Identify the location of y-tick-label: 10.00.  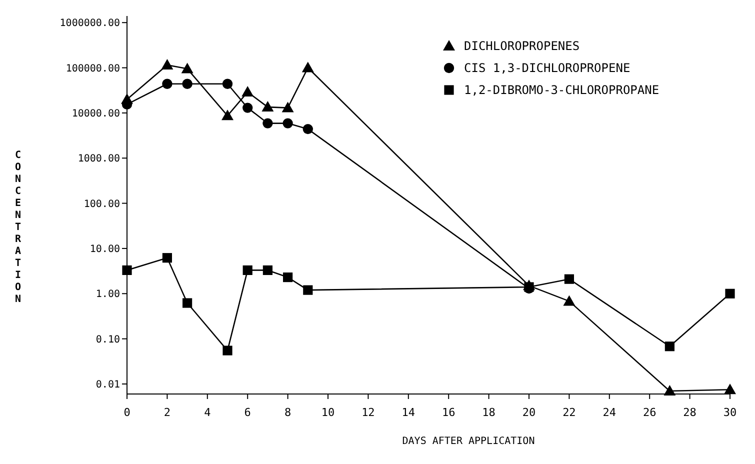
(105, 249).